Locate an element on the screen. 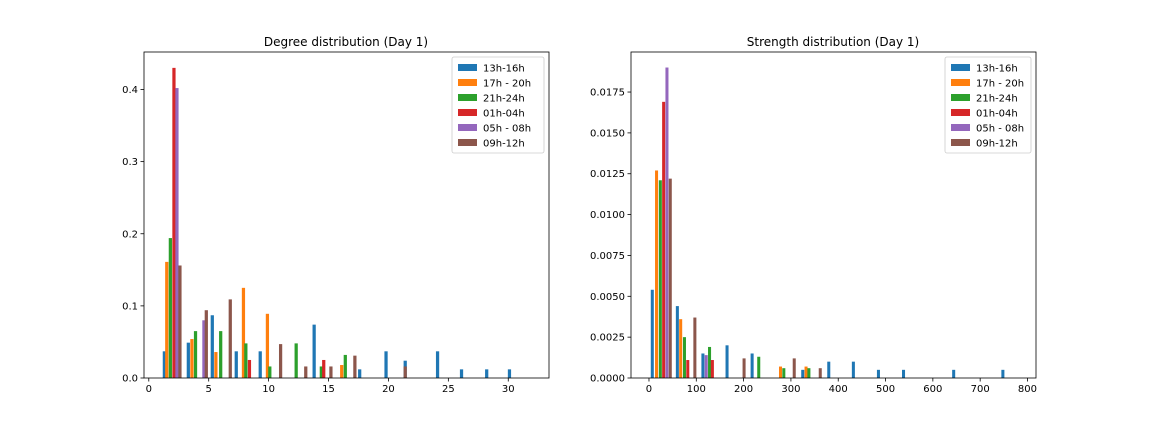  strength-x-tick-label: 400 is located at coordinates (838, 389).